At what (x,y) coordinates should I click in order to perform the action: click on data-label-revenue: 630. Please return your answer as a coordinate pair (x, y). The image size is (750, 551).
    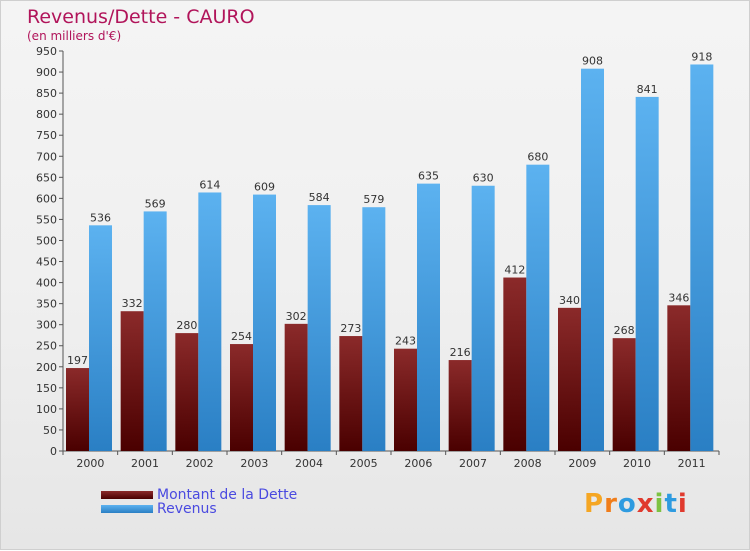
    Looking at the image, I should click on (483, 178).